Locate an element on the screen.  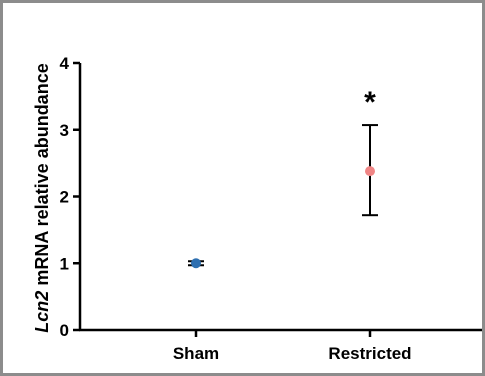
y-axis-title-gene: Lcn2 is located at coordinates (42, 312).